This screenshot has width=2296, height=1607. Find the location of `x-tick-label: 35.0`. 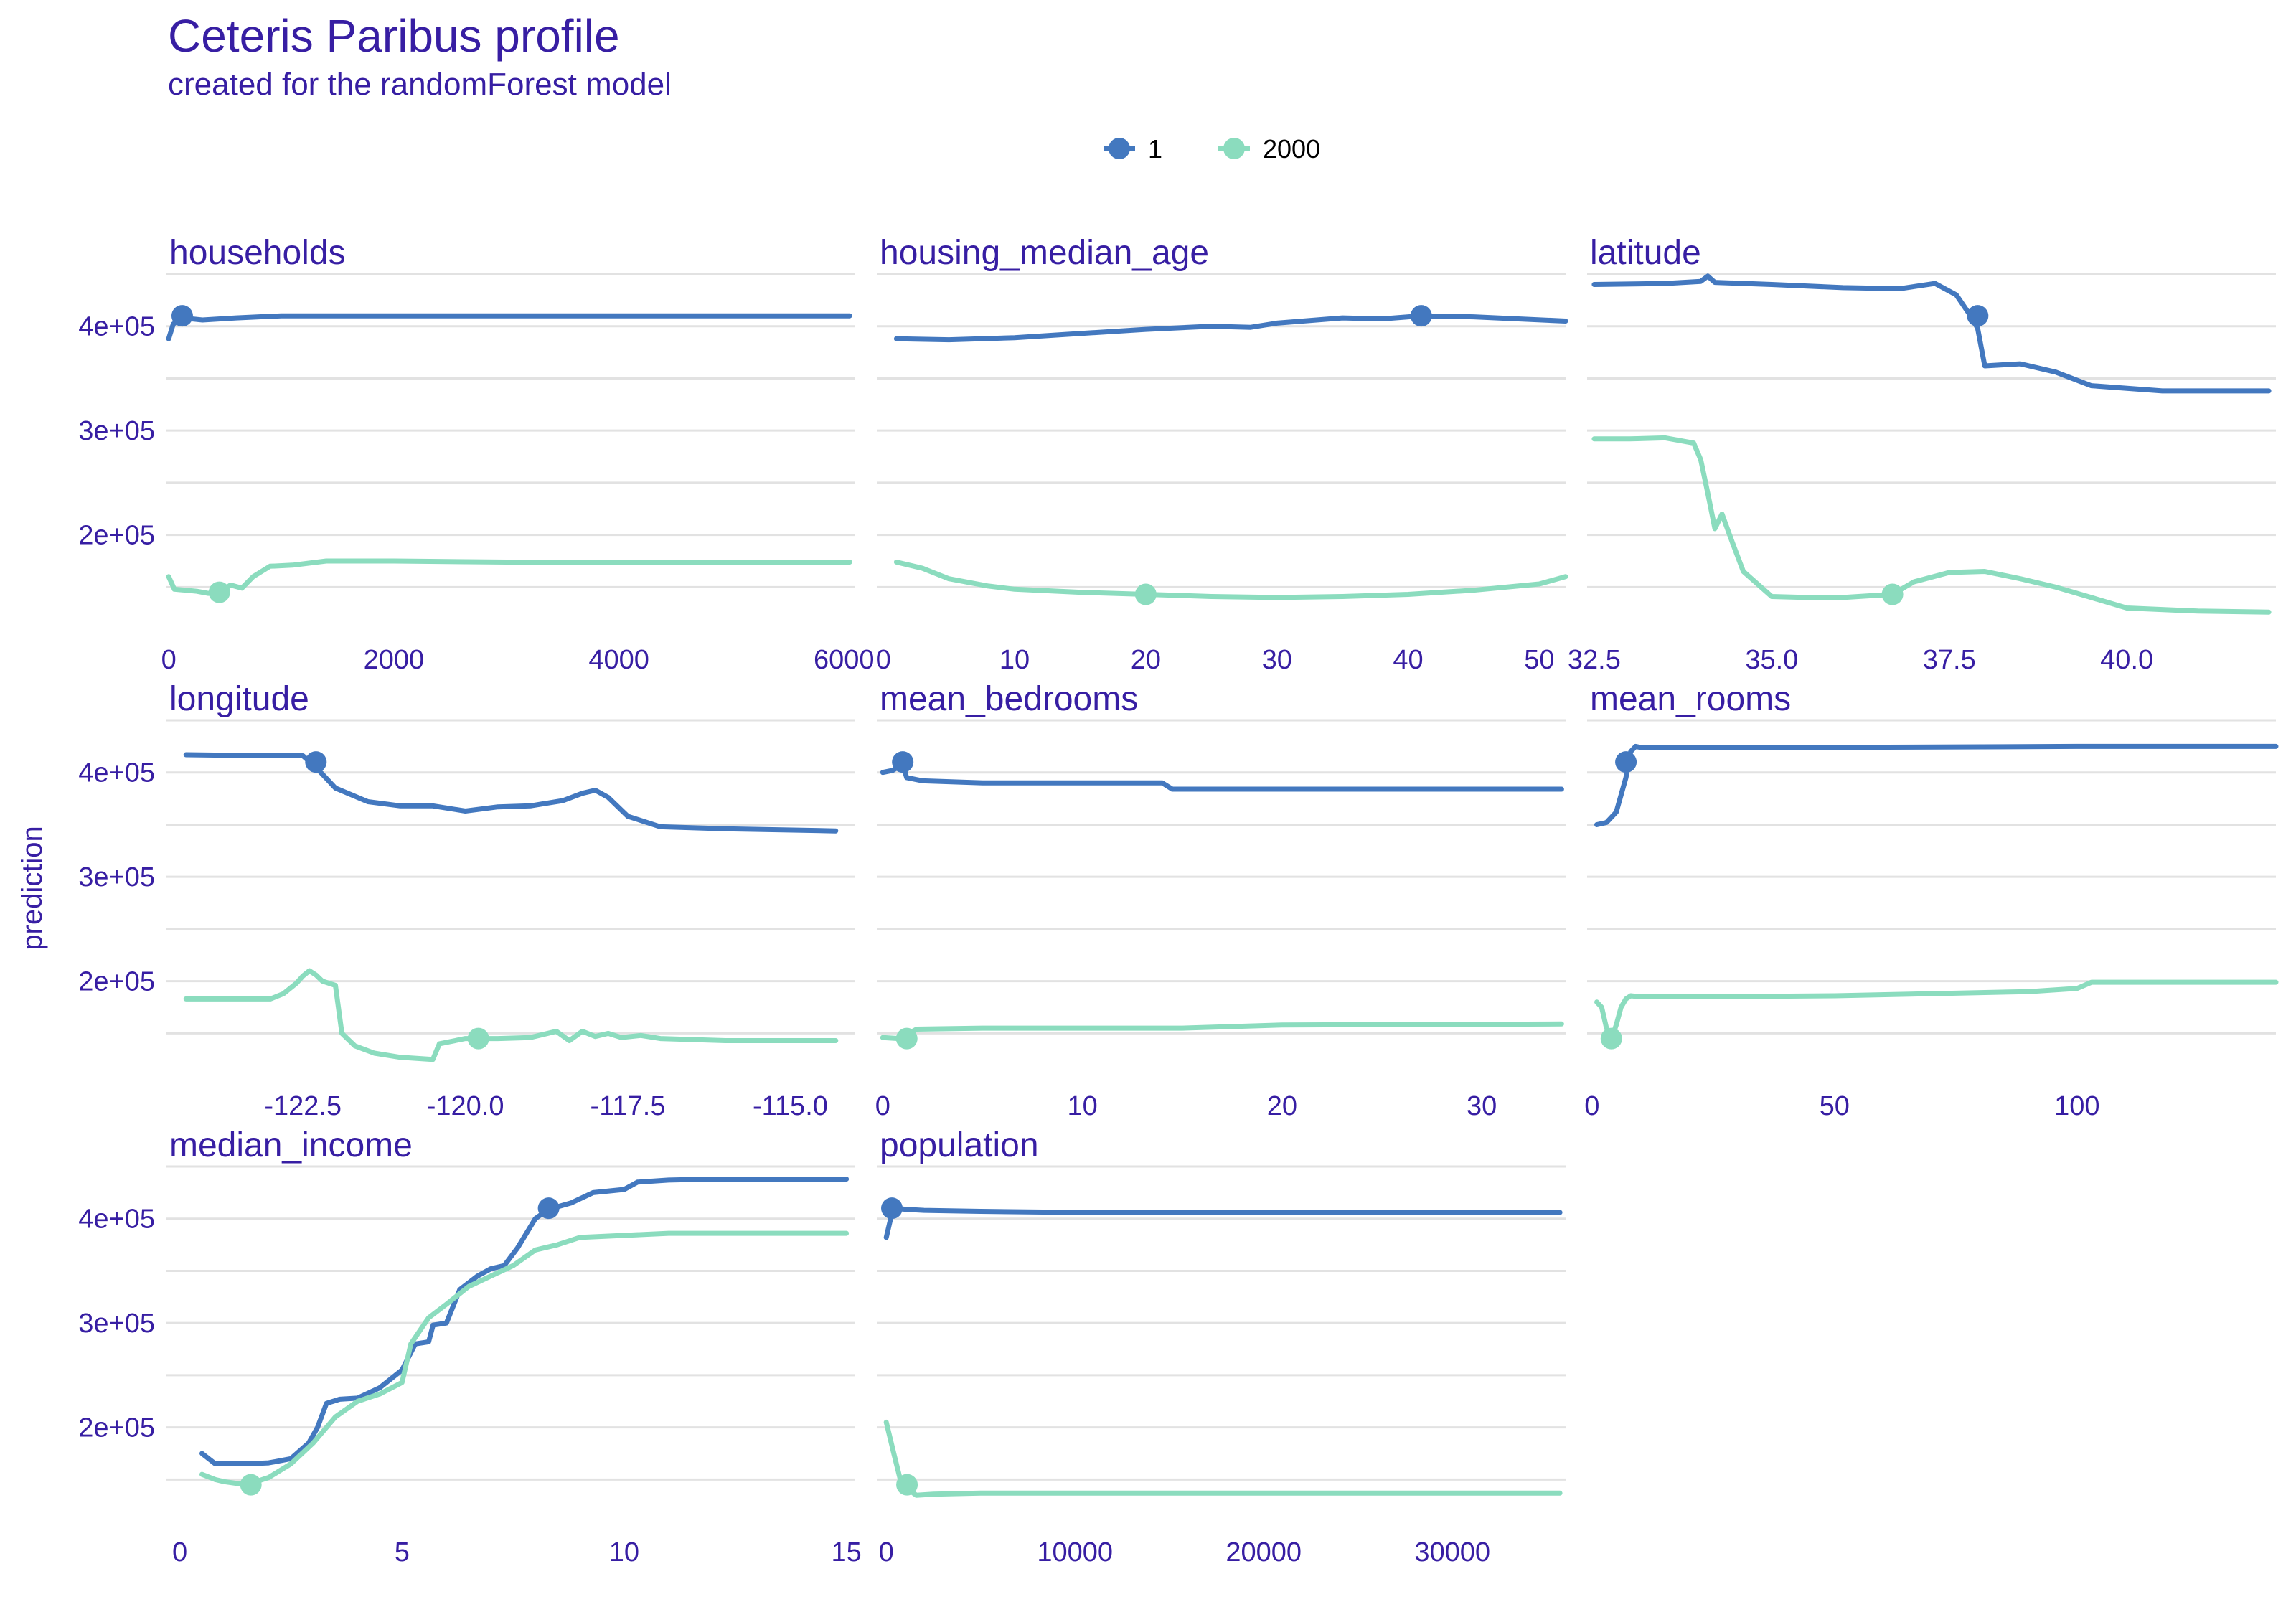

x-tick-label: 35.0 is located at coordinates (1772, 660).